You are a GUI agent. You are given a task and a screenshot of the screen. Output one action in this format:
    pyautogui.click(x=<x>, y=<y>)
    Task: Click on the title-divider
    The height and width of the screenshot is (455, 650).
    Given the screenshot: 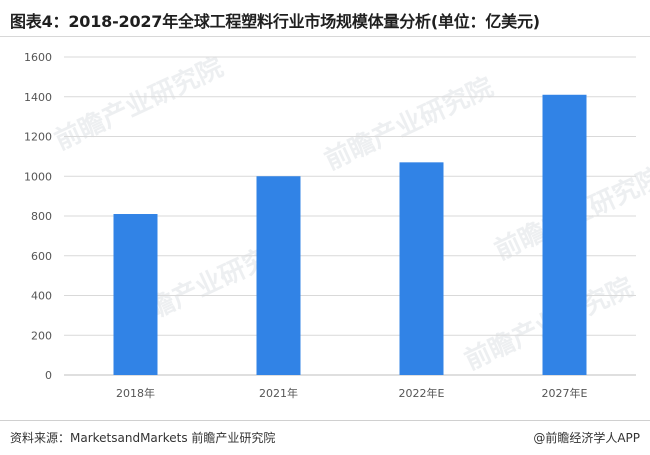 What is the action you would take?
    pyautogui.click(x=325, y=36)
    